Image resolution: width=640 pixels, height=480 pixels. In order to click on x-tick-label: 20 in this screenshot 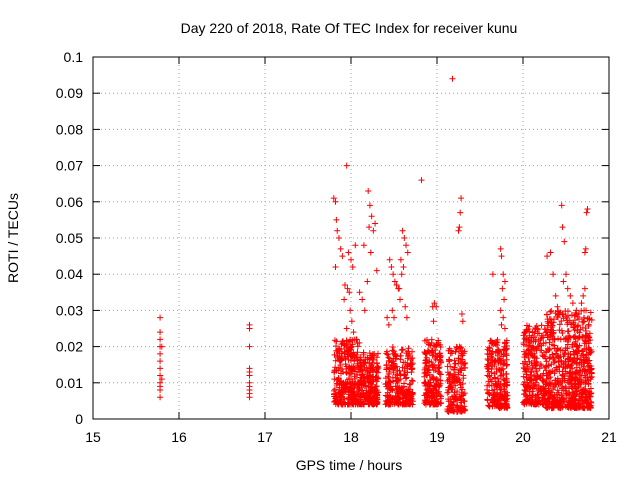, I will do `click(523, 437)`.